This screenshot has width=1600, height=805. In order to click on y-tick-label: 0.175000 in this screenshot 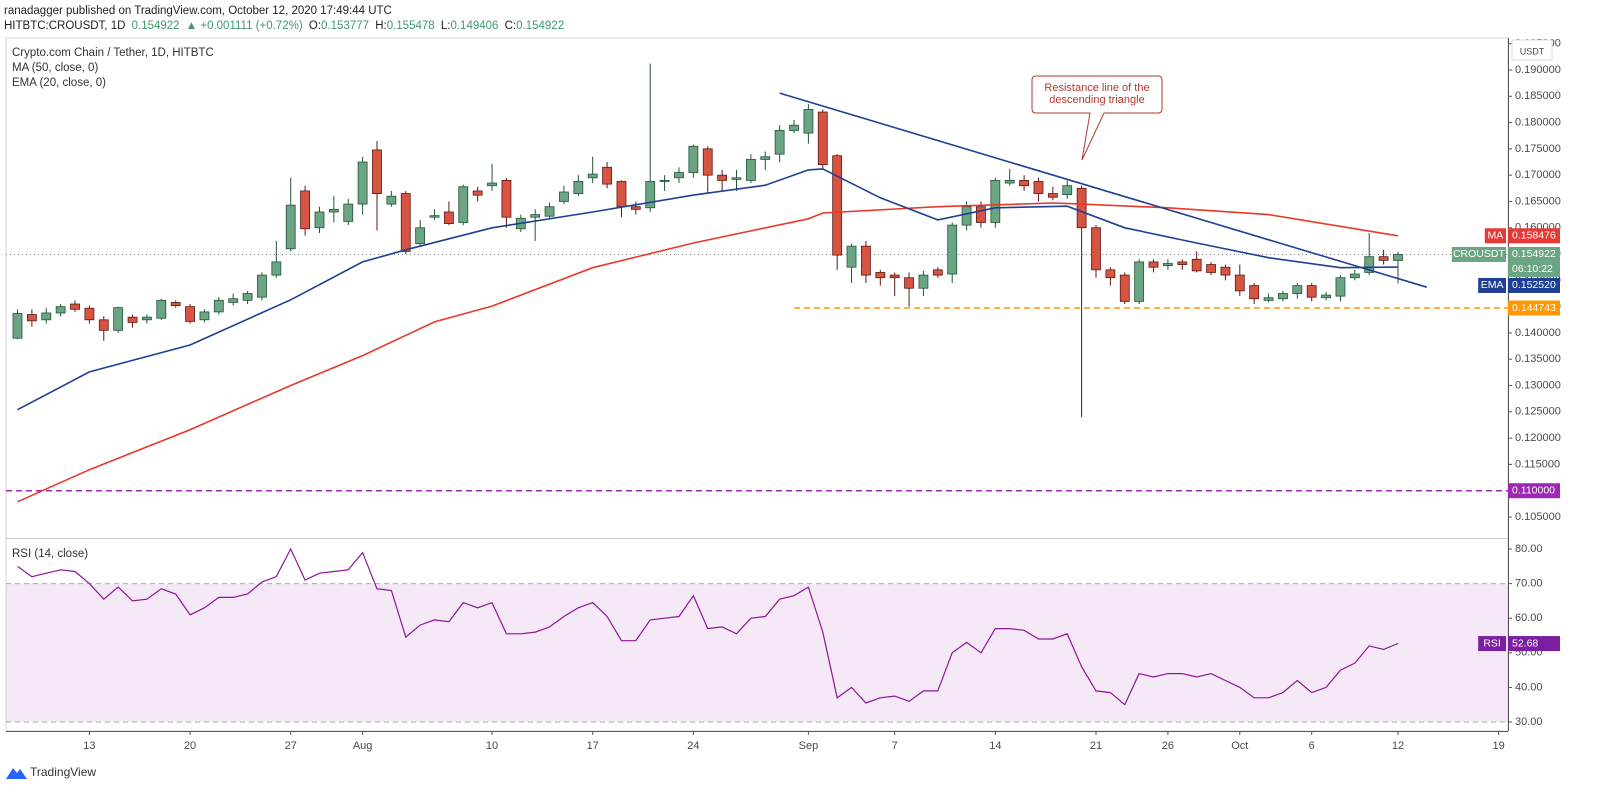, I will do `click(1538, 149)`.